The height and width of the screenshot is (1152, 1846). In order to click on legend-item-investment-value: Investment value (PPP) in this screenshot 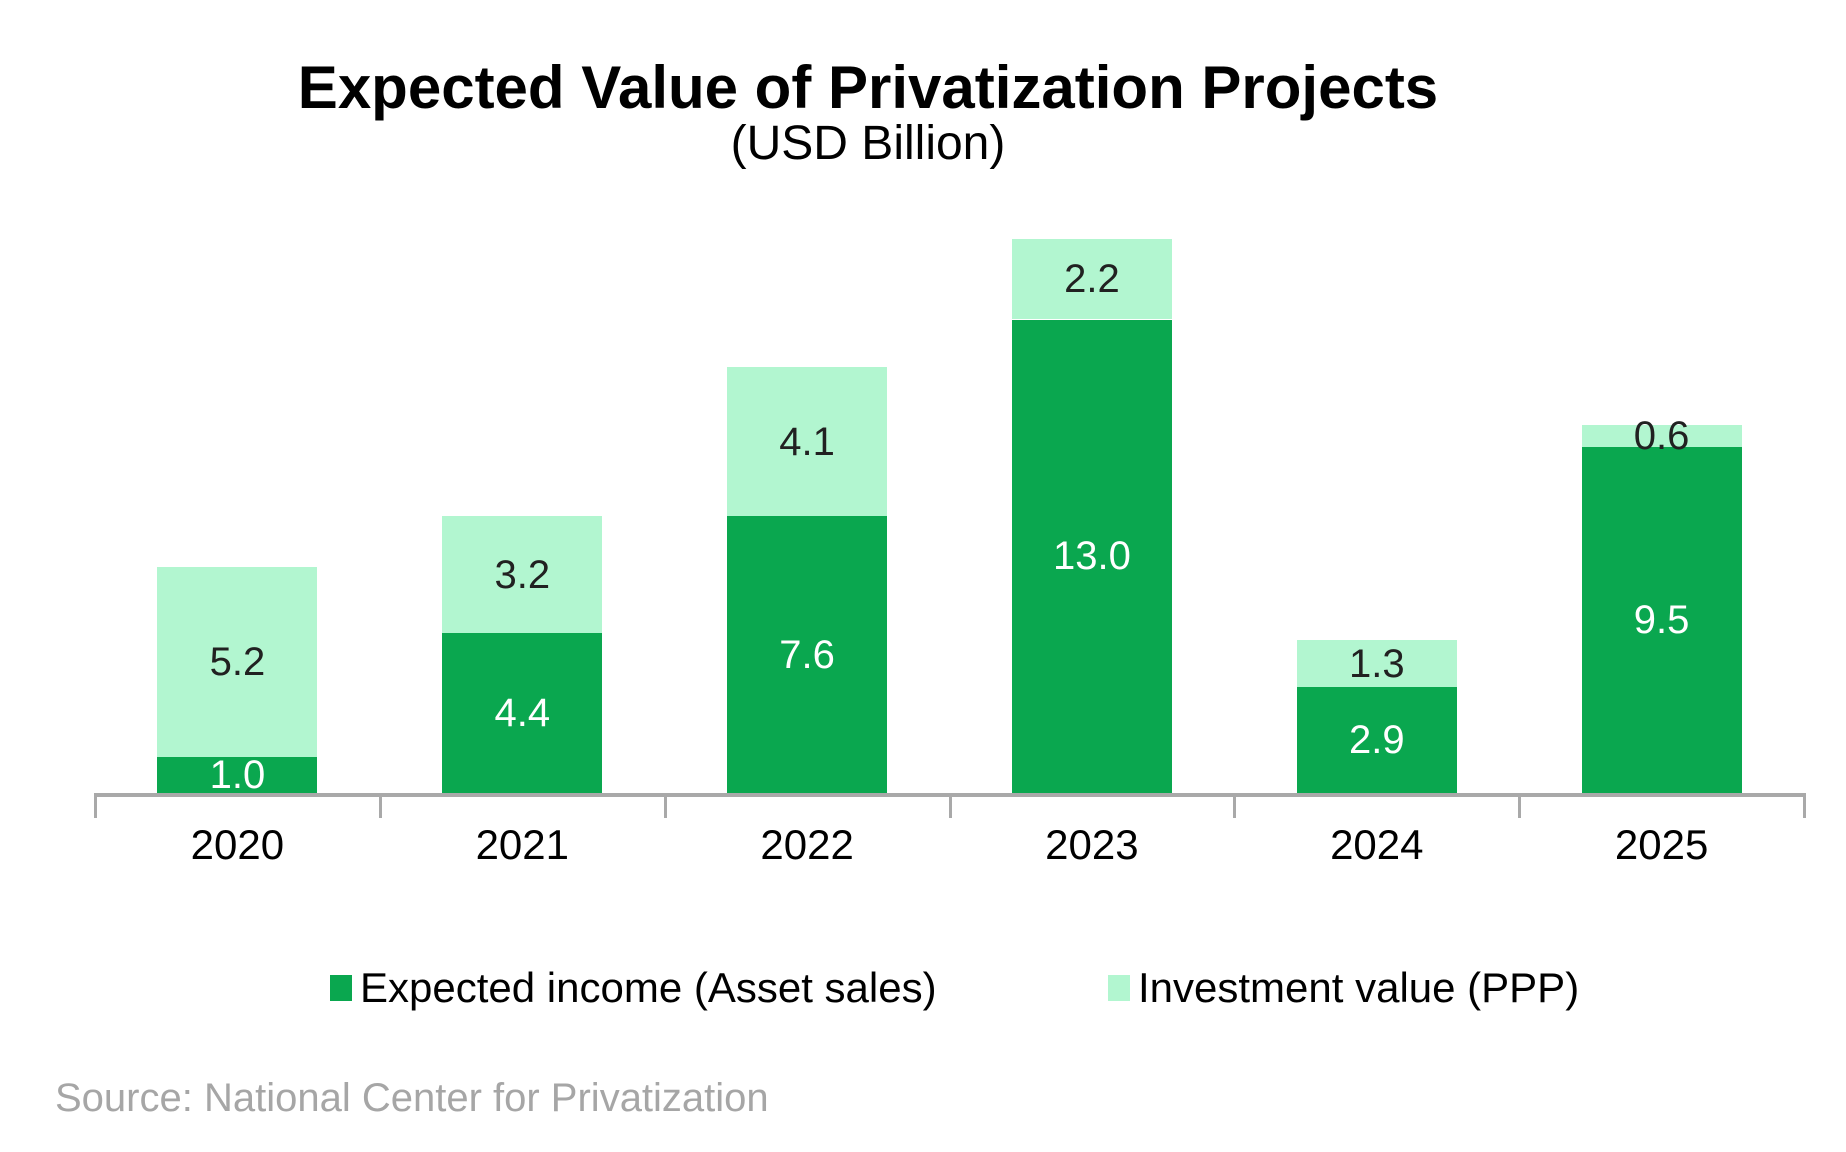, I will do `click(1343, 988)`.